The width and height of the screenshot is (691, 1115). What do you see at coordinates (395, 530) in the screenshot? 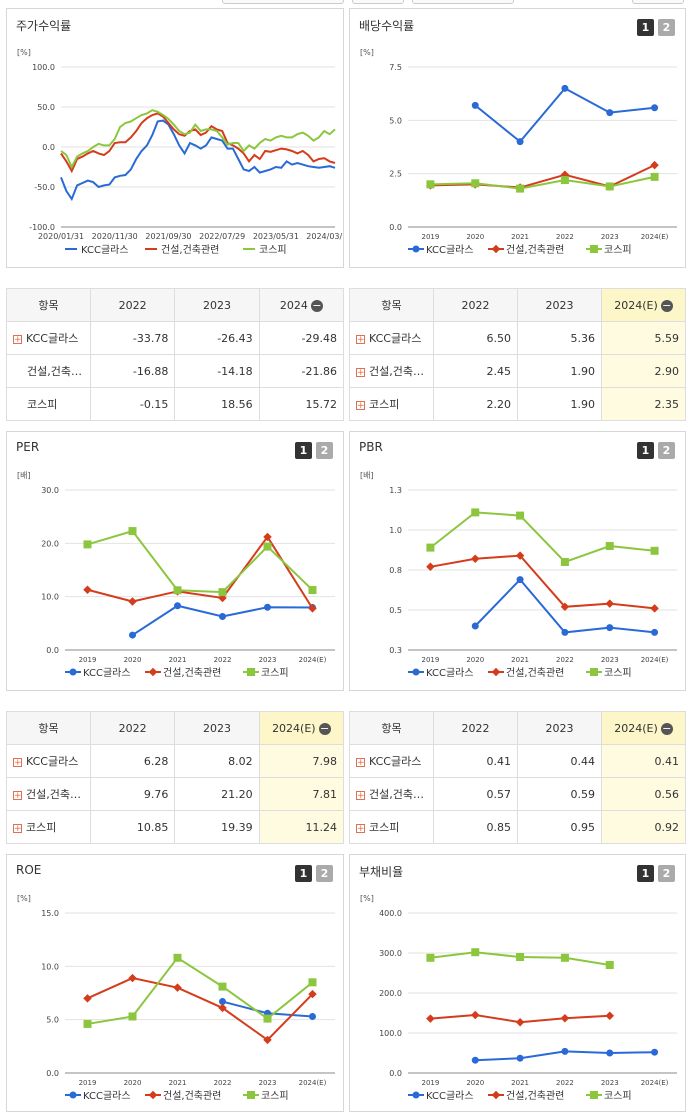
I see `y-tick-label: 1.0` at bounding box center [395, 530].